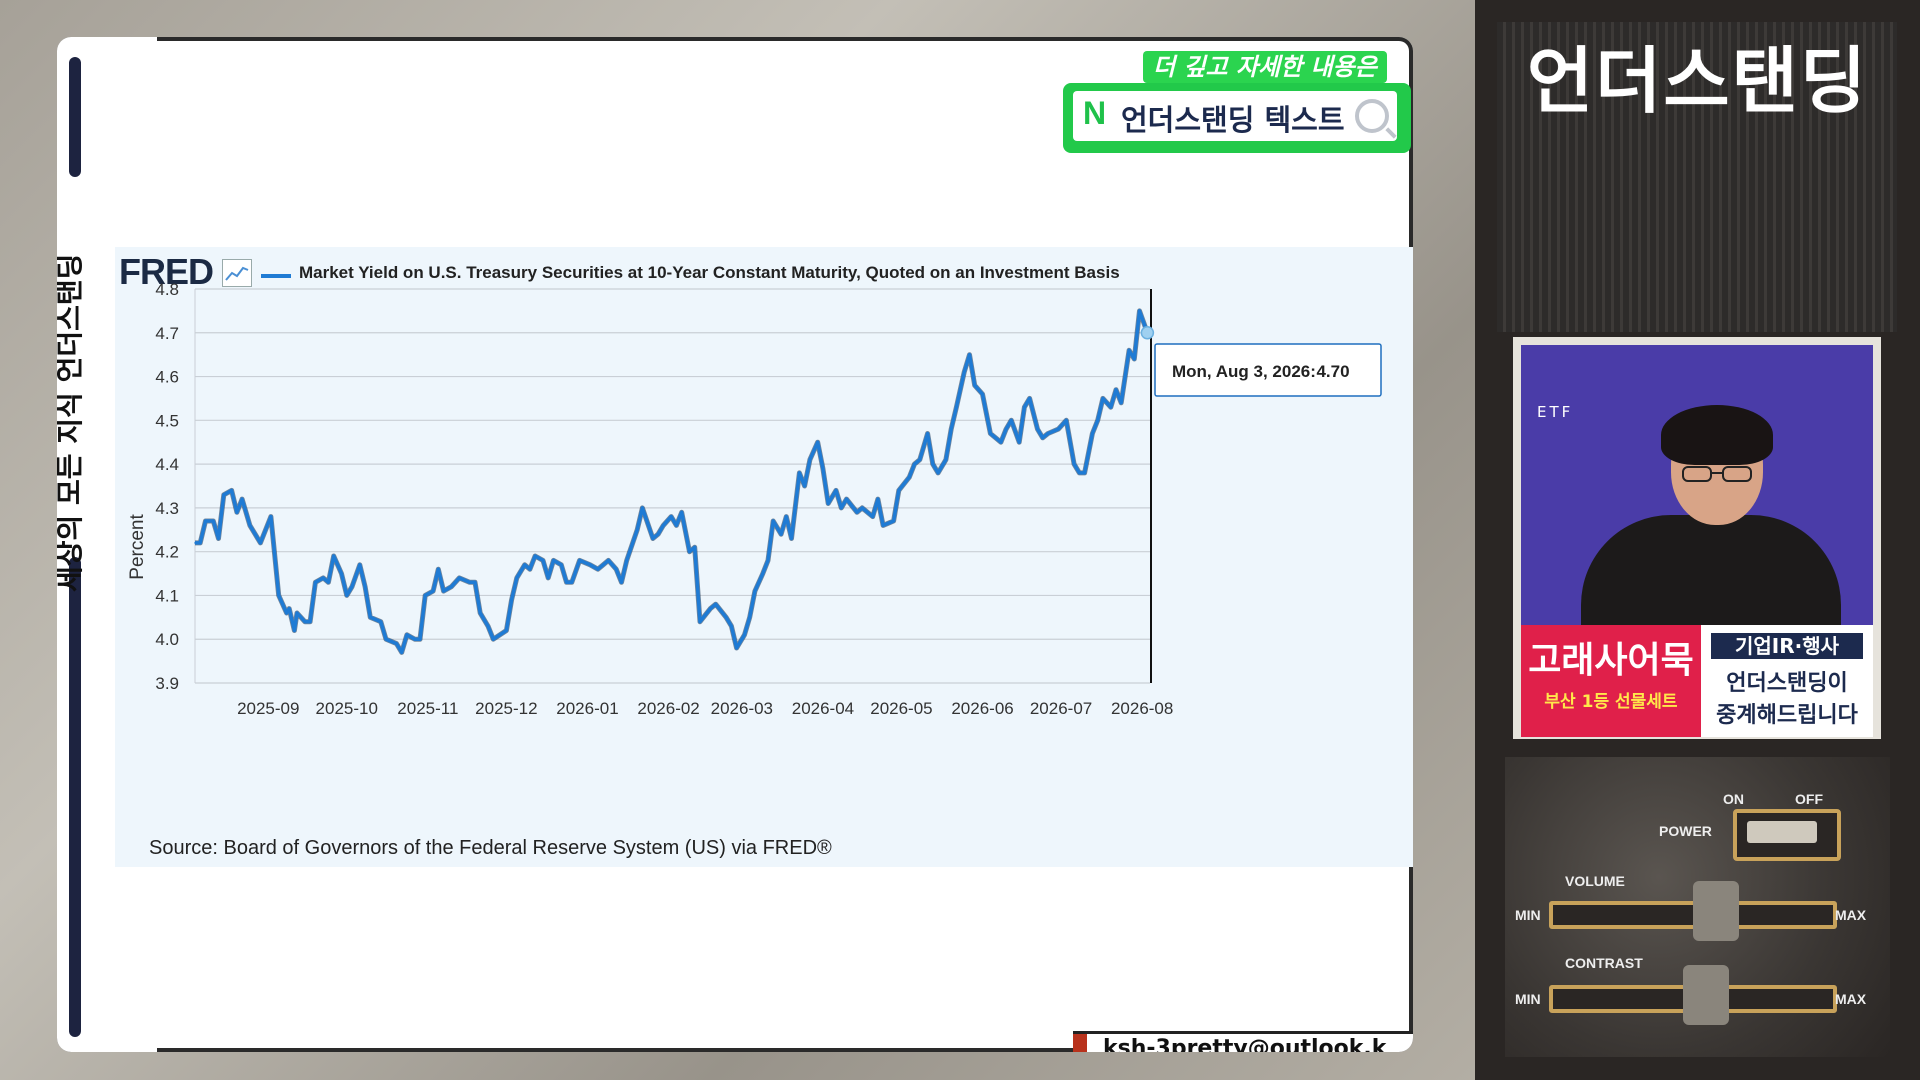  I want to click on power-switch, so click(1787, 835).